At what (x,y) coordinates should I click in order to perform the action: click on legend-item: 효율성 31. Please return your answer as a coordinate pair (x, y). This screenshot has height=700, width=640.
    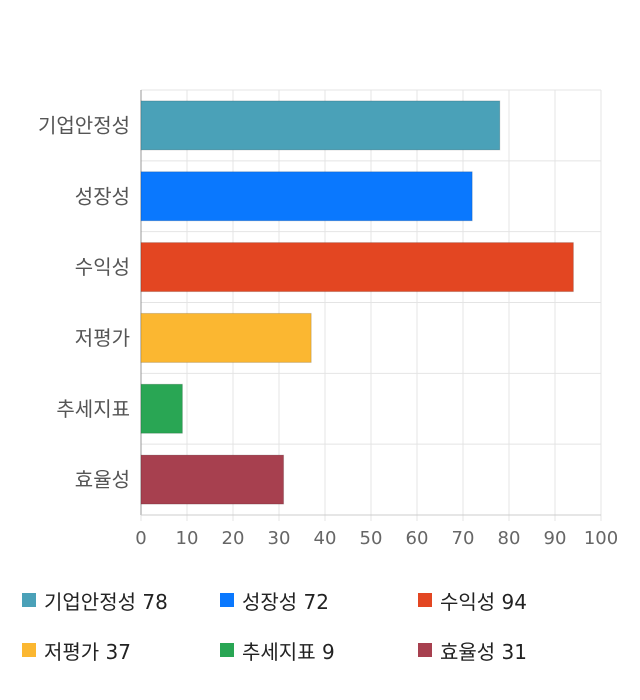
    Looking at the image, I should click on (472, 650).